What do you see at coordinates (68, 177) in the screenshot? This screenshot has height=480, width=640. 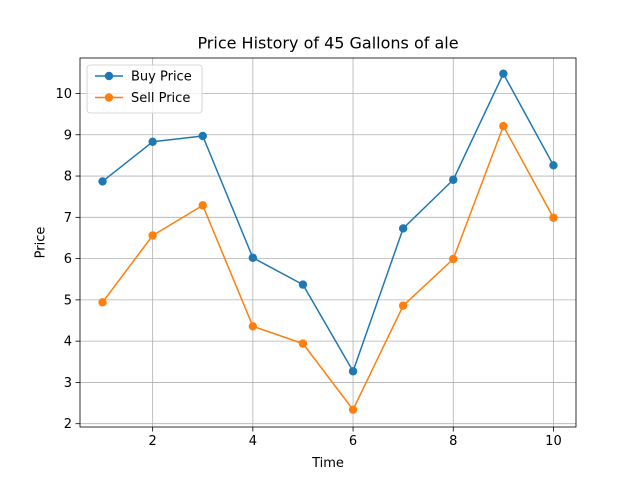 I see `y-tick-label: 8` at bounding box center [68, 177].